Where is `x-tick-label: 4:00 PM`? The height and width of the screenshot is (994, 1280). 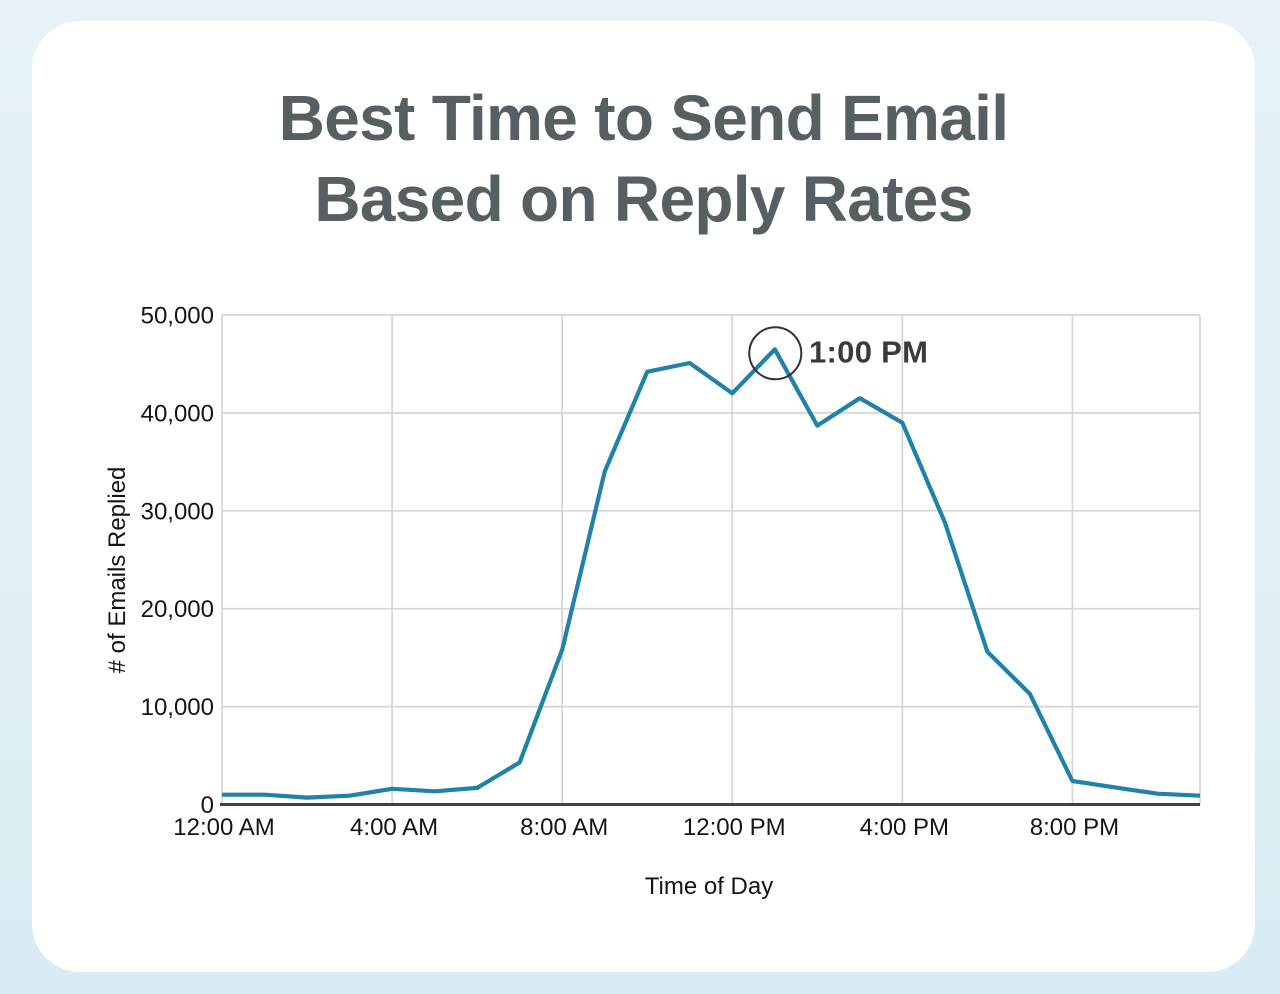 x-tick-label: 4:00 PM is located at coordinates (904, 827).